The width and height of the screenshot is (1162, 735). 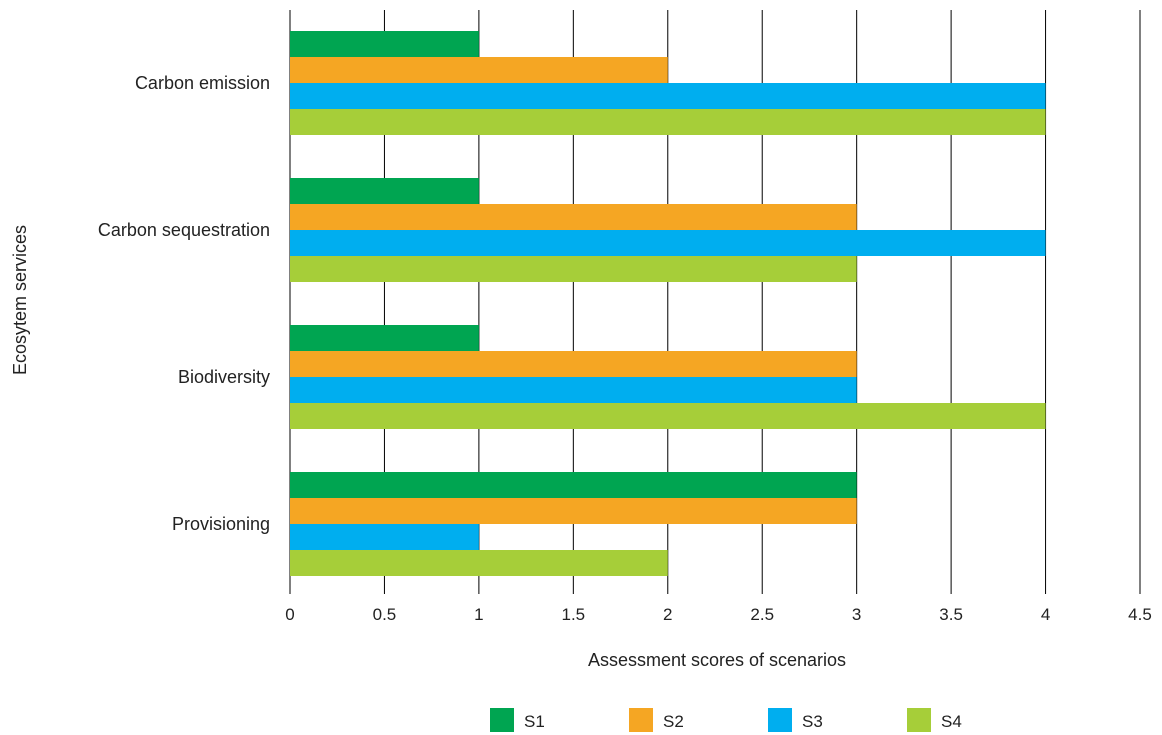 What do you see at coordinates (673, 721) in the screenshot?
I see `legend-label-s2: S2` at bounding box center [673, 721].